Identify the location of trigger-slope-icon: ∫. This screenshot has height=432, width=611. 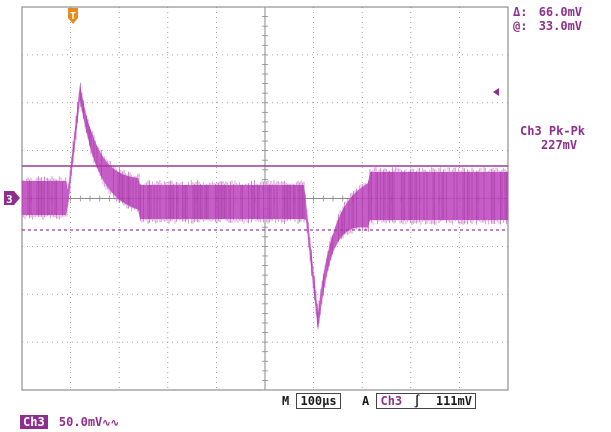
(417, 401).